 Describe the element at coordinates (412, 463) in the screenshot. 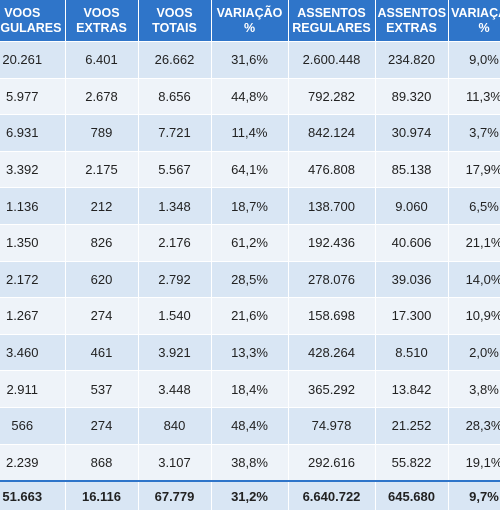

I see `table-cell: 55.822` at that location.